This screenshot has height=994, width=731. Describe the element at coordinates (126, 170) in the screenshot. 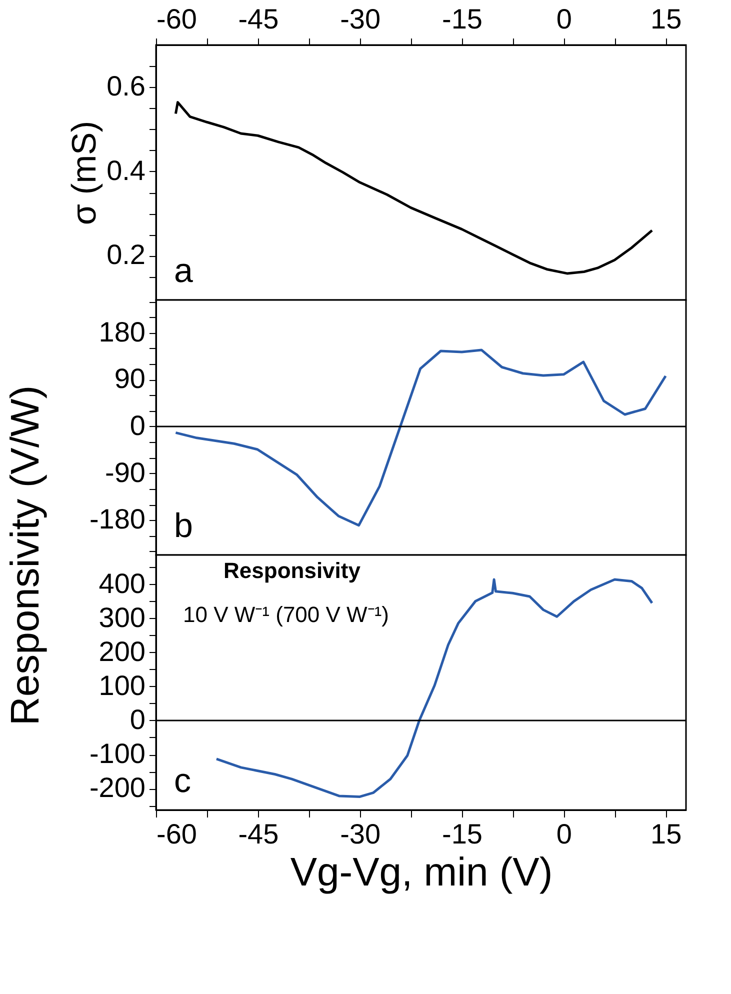

I see `y-tick-label: 0.4` at that location.